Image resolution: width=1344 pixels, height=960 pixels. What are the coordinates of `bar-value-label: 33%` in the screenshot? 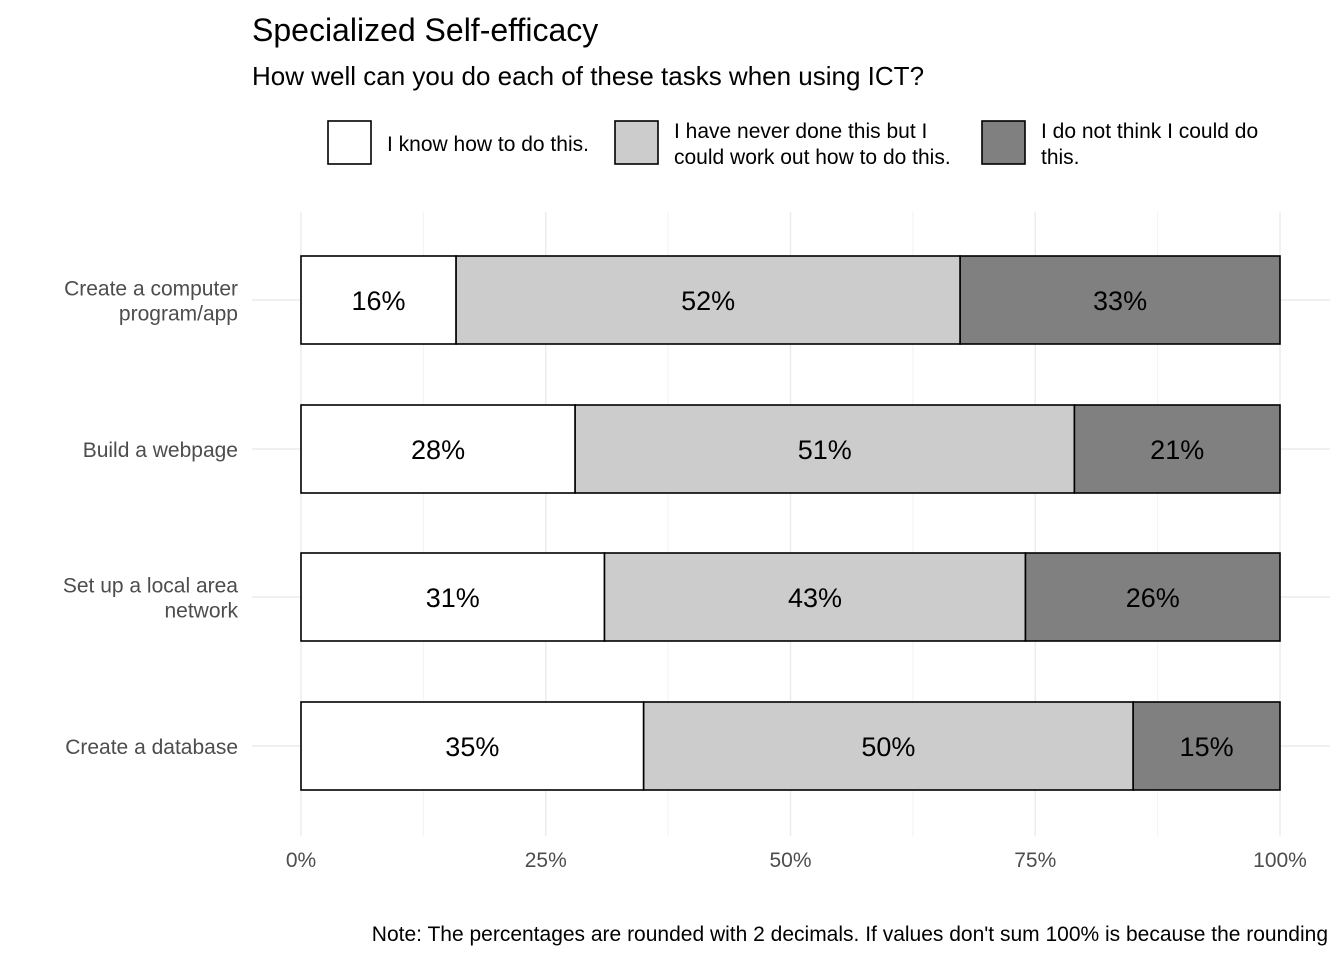 It's located at (1120, 301).